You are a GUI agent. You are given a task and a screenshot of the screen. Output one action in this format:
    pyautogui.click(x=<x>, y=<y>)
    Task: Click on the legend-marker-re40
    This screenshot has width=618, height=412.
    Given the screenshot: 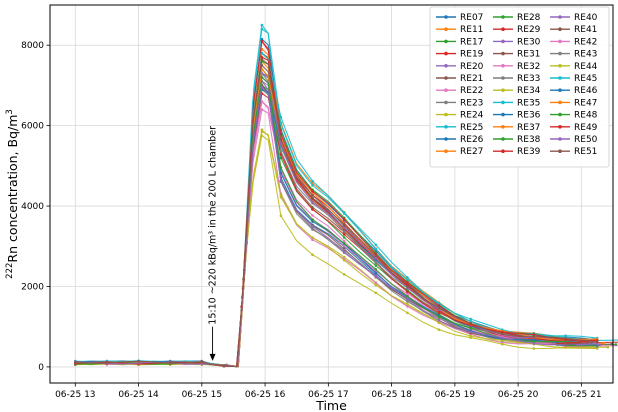 What is the action you would take?
    pyautogui.click(x=560, y=17)
    